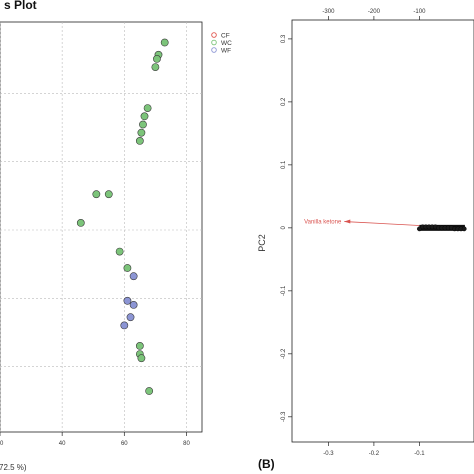 This screenshot has height=474, width=474. Describe the element at coordinates (374, 449) in the screenshot. I see `panel-b-x-ticks: -0.3 -0.2 -0.1` at that location.